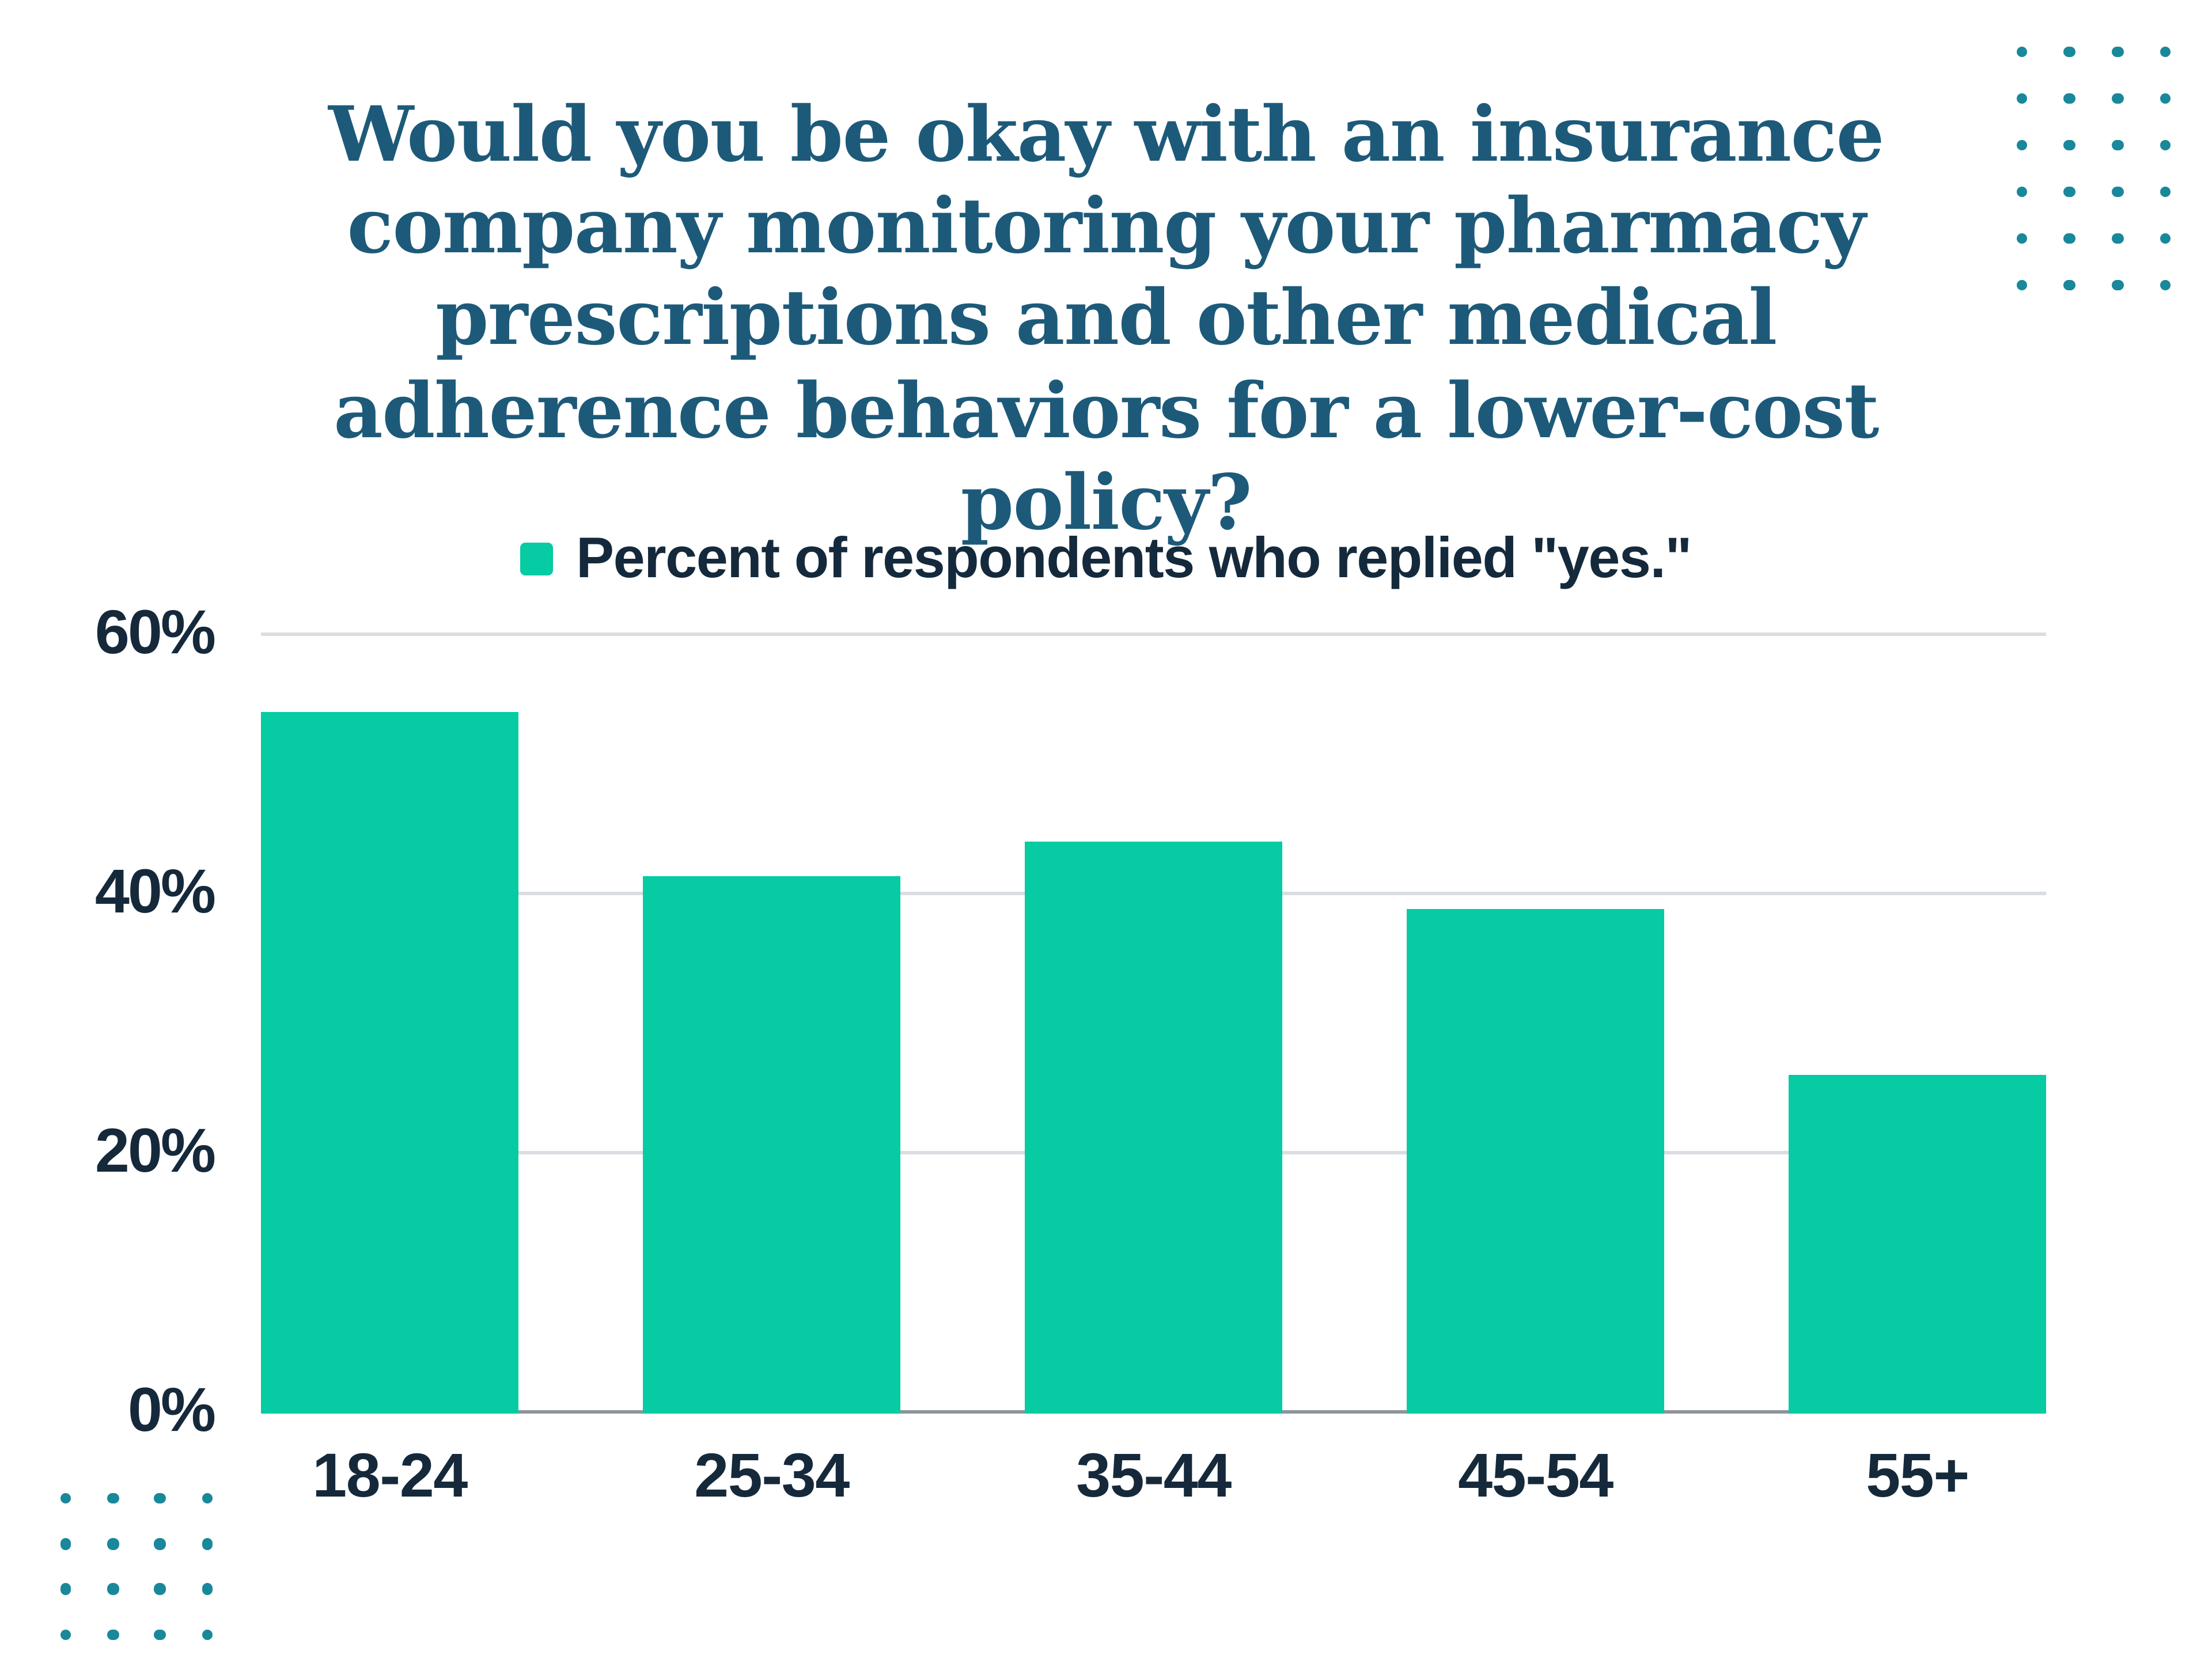 The width and height of the screenshot is (2212, 1659). Describe the element at coordinates (1154, 1475) in the screenshot. I see `x-tick-label-35-44: 35-44` at that location.